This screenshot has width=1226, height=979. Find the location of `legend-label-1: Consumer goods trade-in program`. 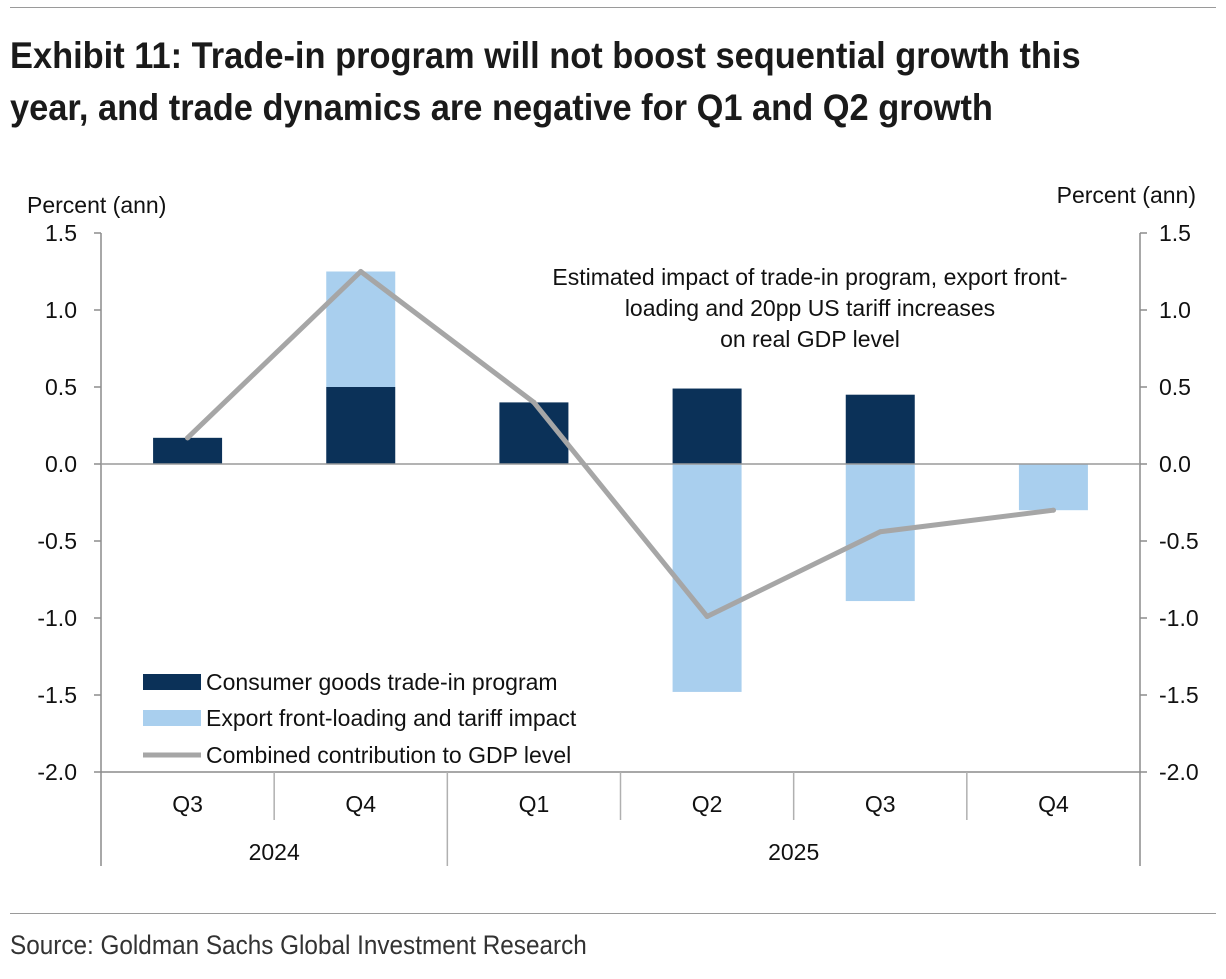

legend-label-1: Consumer goods trade-in program is located at coordinates (382, 682).